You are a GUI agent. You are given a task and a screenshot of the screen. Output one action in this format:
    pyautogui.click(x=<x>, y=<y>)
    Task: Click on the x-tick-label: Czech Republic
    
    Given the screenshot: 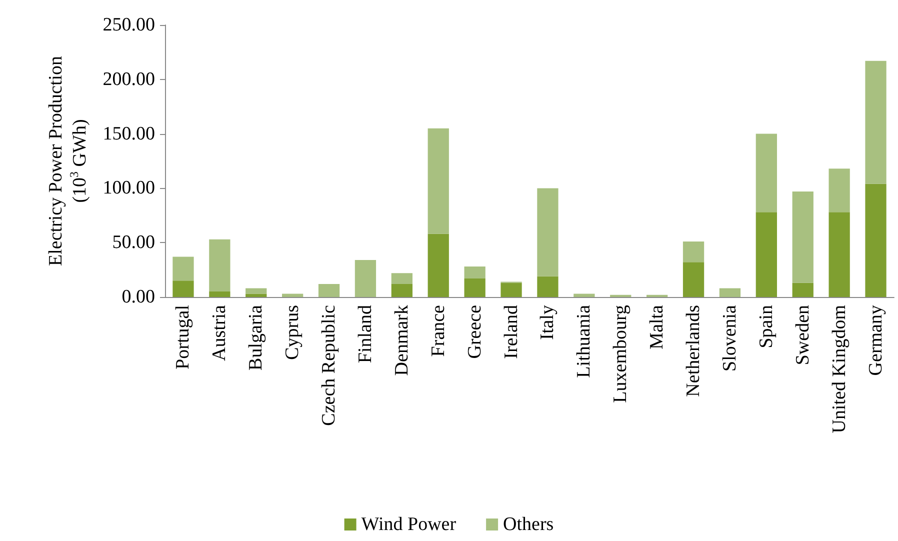 What is the action you would take?
    pyautogui.click(x=329, y=365)
    